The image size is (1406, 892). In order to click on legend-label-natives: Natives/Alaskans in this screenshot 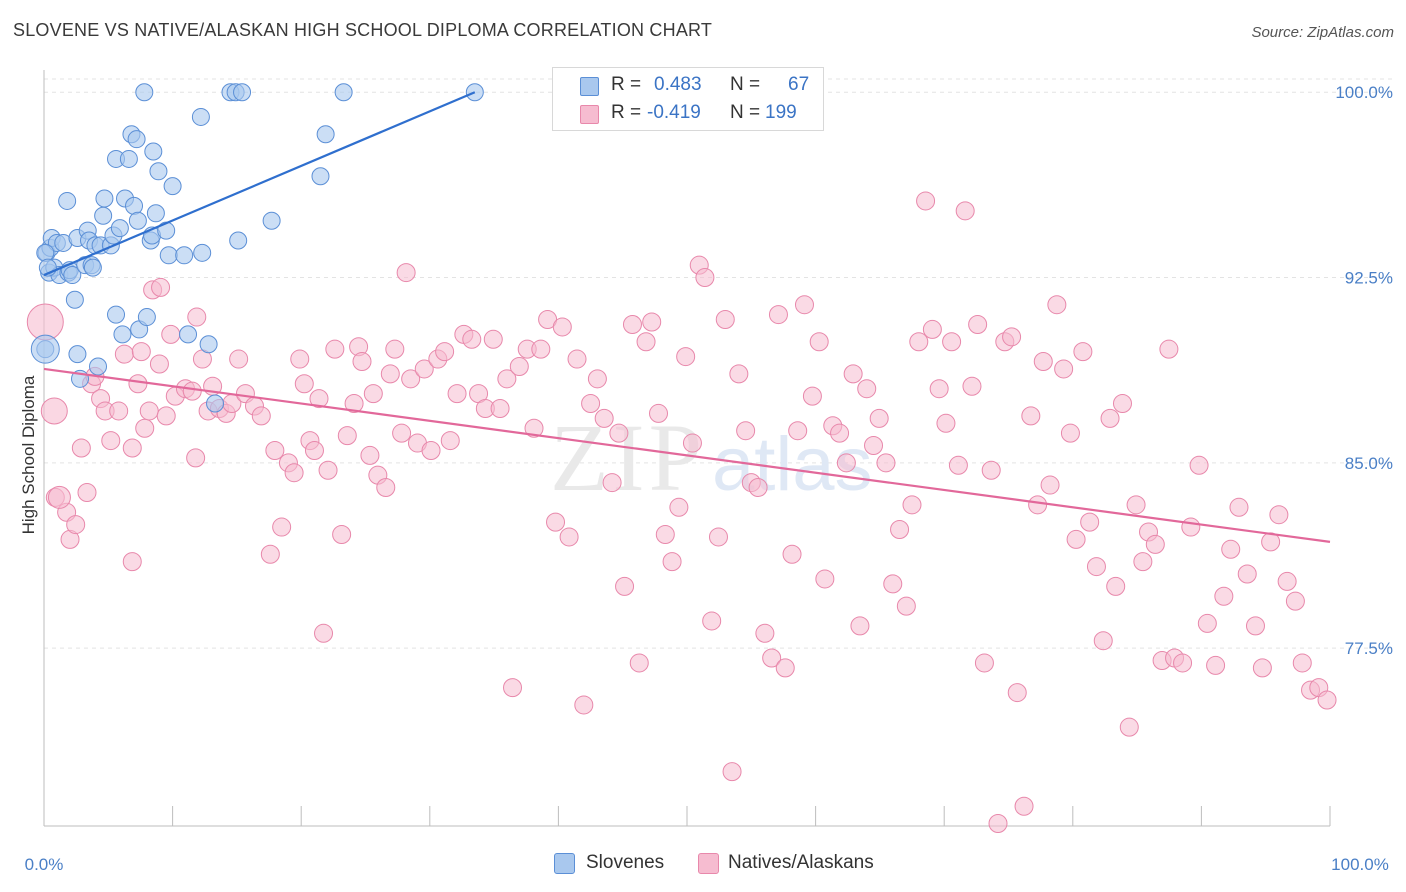, I will do `click(801, 862)`.